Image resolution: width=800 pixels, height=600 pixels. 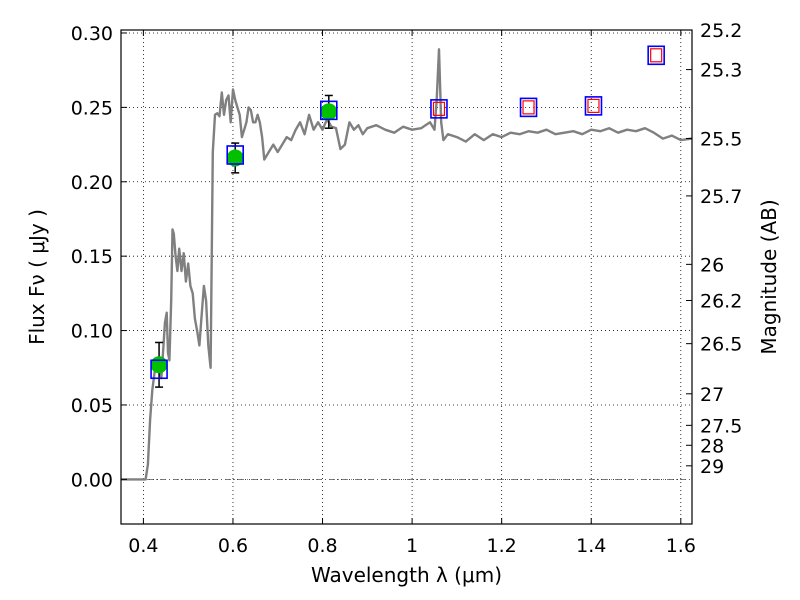 What do you see at coordinates (769, 276) in the screenshot?
I see `y-axis-right-label: Magnitude (AB)` at bounding box center [769, 276].